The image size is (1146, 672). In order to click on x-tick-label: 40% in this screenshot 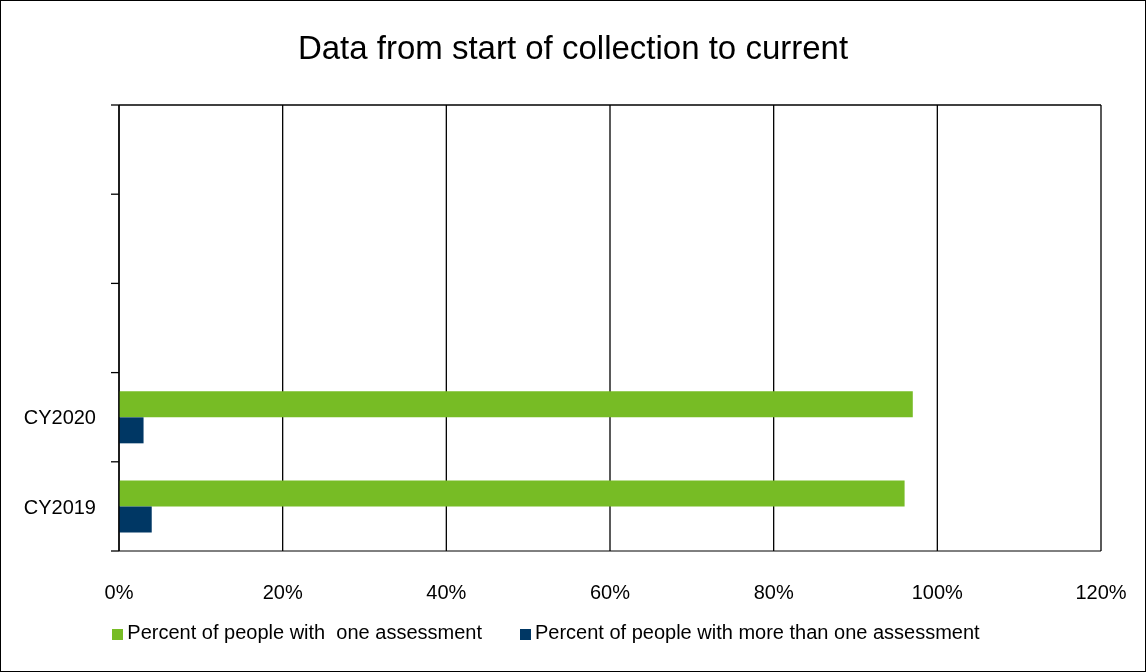, I will do `click(446, 592)`.